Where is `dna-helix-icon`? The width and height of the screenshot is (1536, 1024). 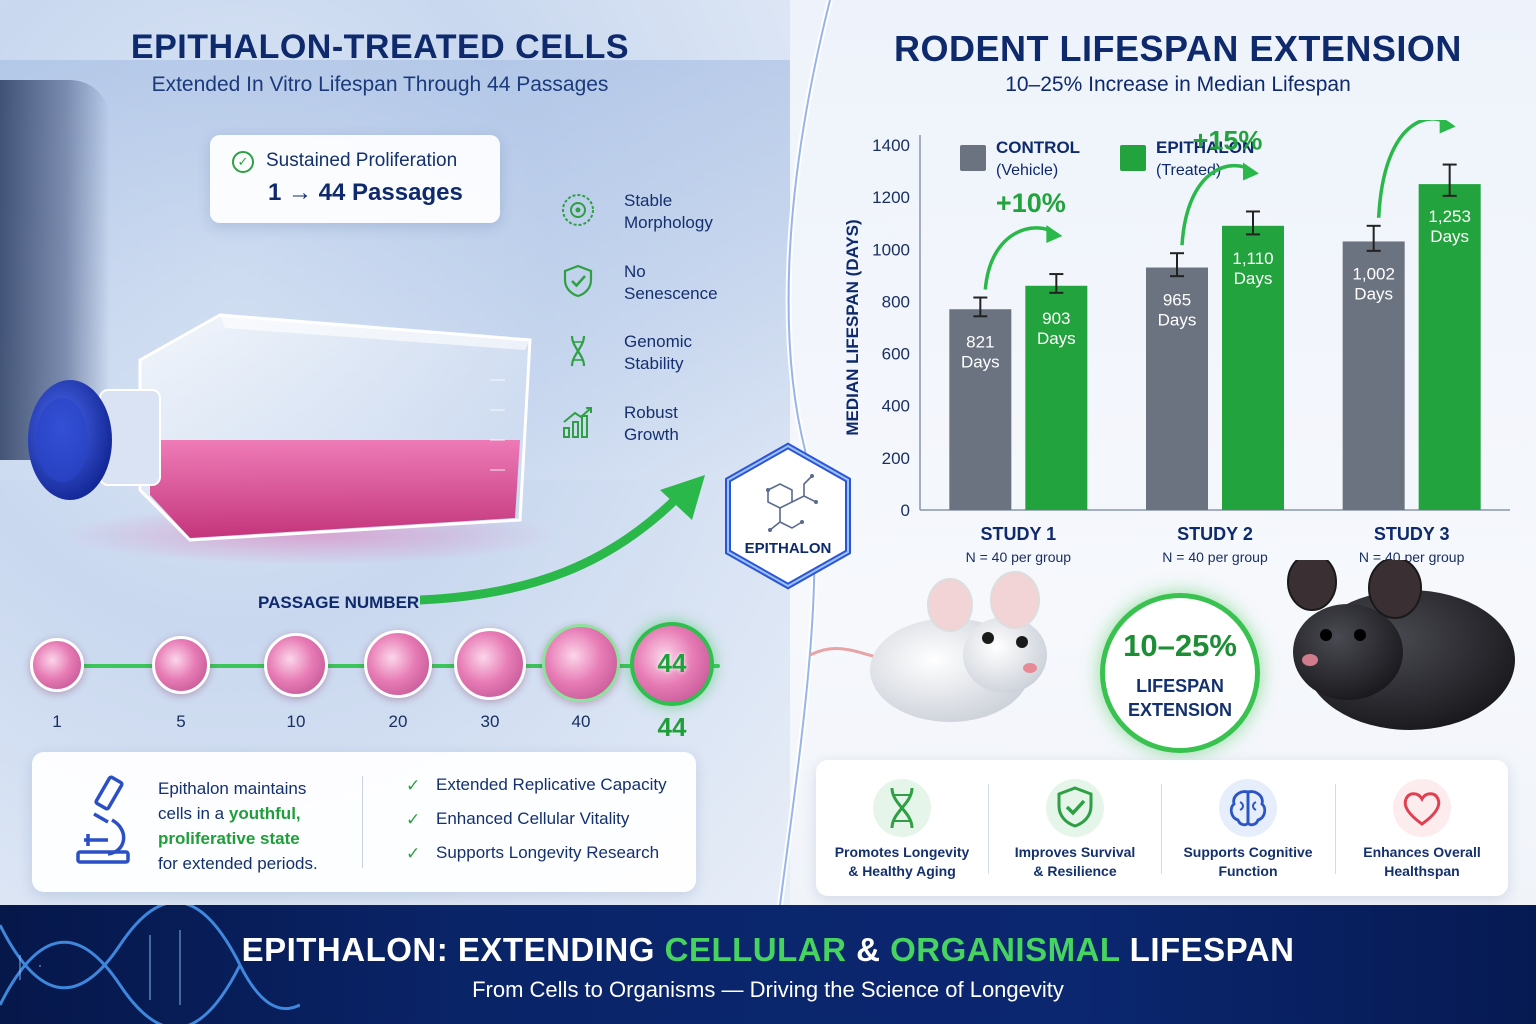 dna-helix-icon is located at coordinates (150, 964).